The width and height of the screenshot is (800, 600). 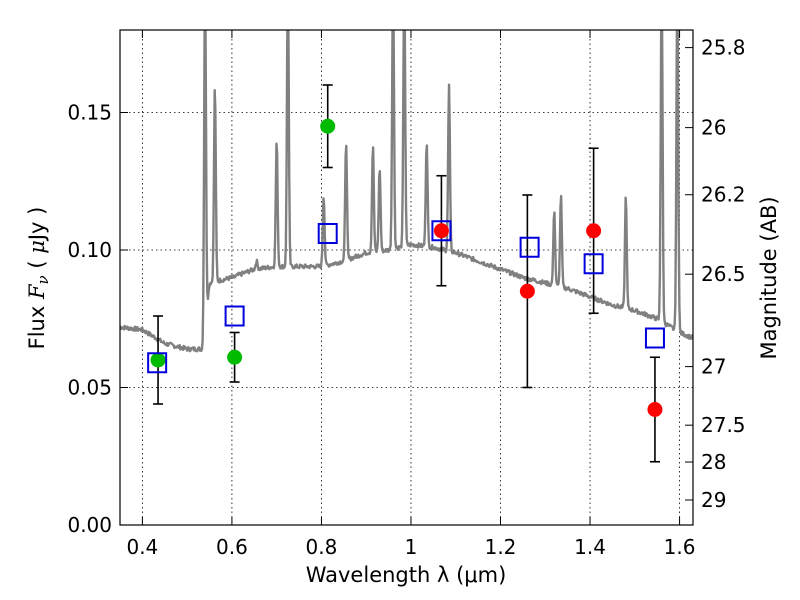 What do you see at coordinates (38, 278) in the screenshot?
I see `y-axis-title: Flux Fν ( μJy )` at bounding box center [38, 278].